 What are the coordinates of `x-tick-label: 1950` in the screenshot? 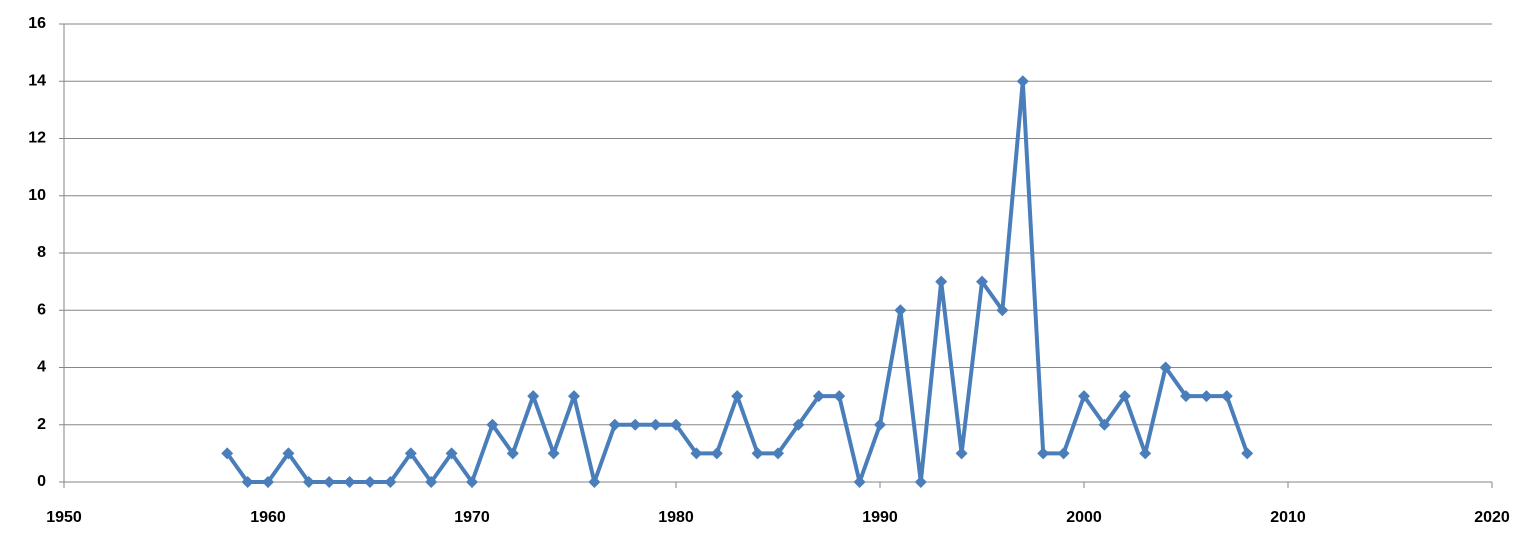 It's located at (64, 517).